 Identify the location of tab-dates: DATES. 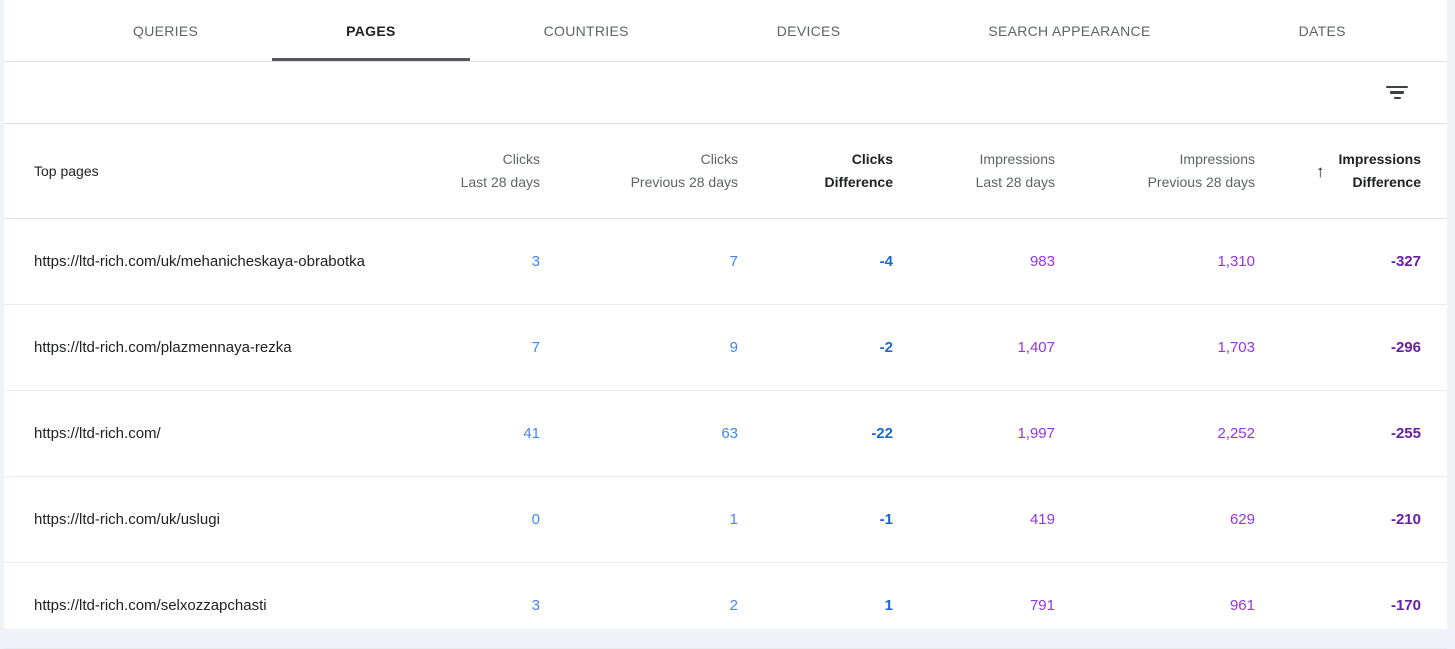
(1322, 30).